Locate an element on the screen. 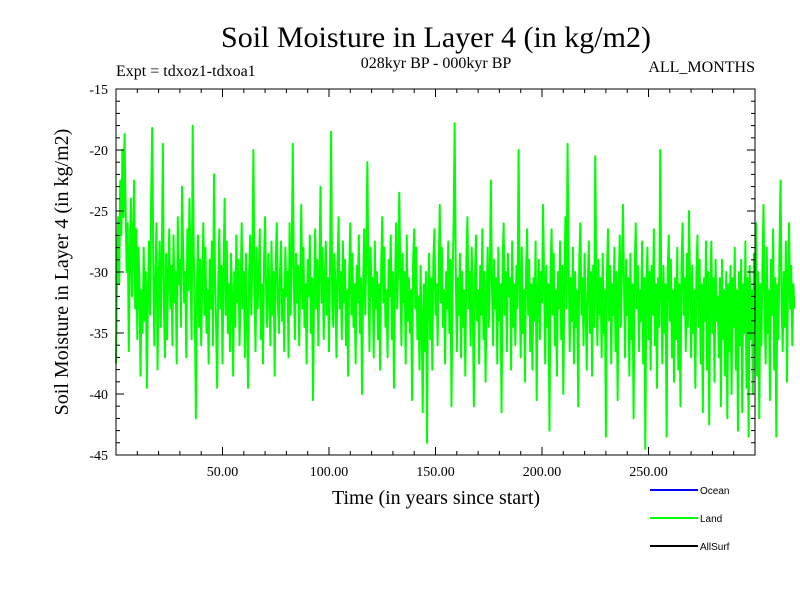  x-axis-label: Time (in years since start) is located at coordinates (436, 498).